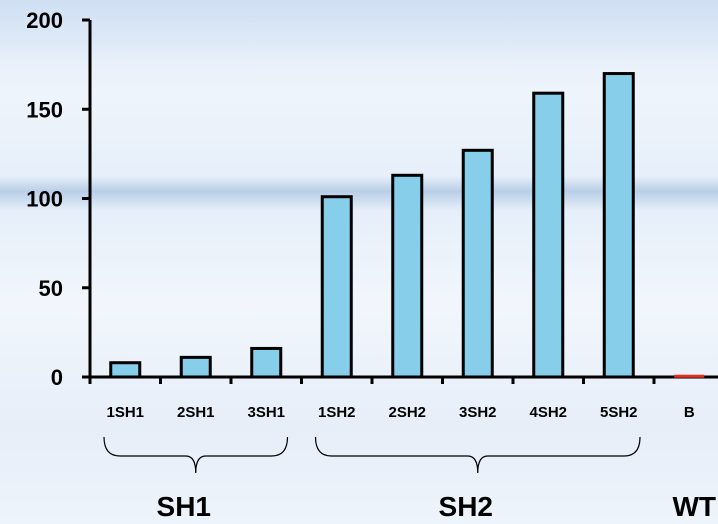 The image size is (718, 524). Describe the element at coordinates (196, 412) in the screenshot. I see `x-tick-label: 2SH1` at that location.